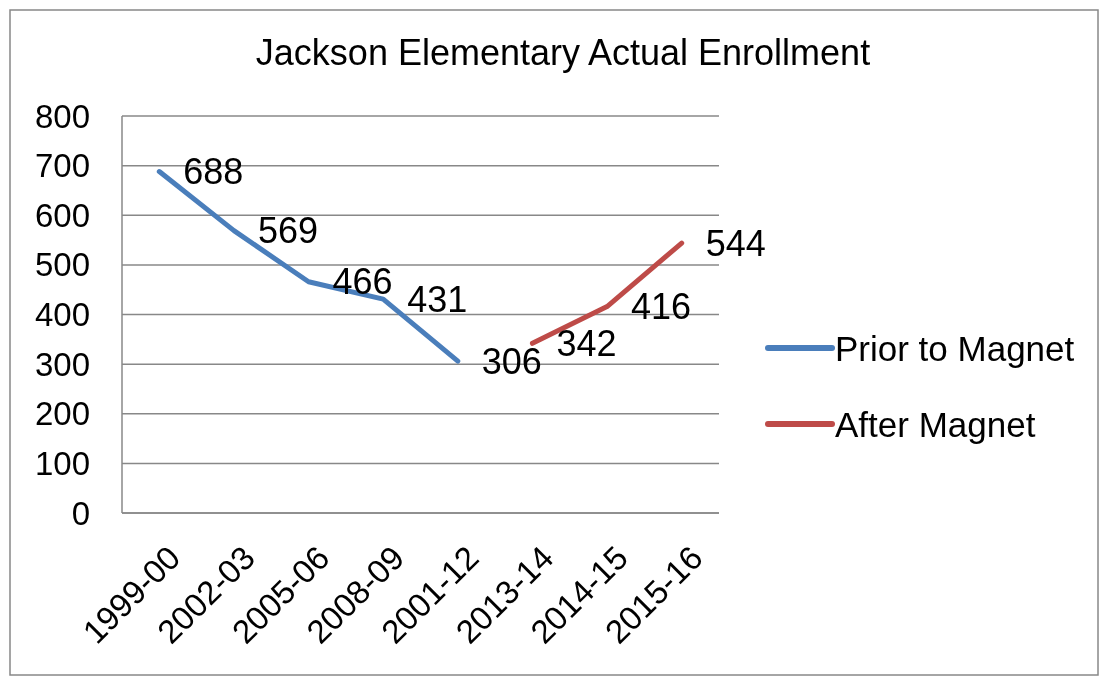  I want to click on y-tick-label: 100, so click(62, 463).